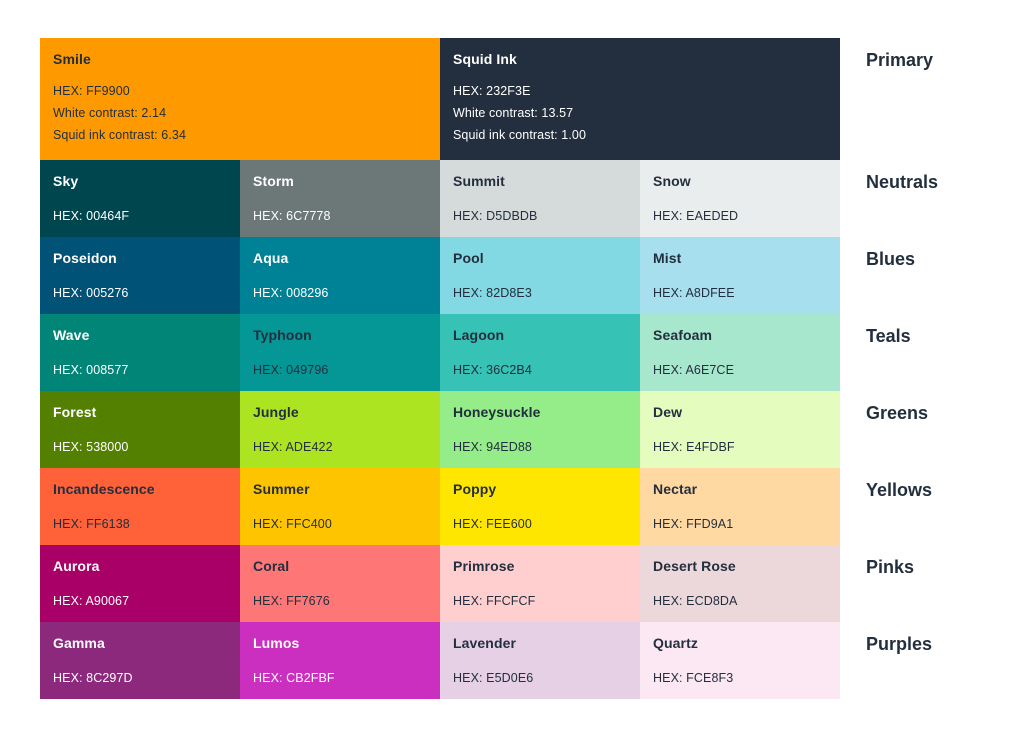  Describe the element at coordinates (85, 258) in the screenshot. I see `swatch-name: Poseidon` at that location.